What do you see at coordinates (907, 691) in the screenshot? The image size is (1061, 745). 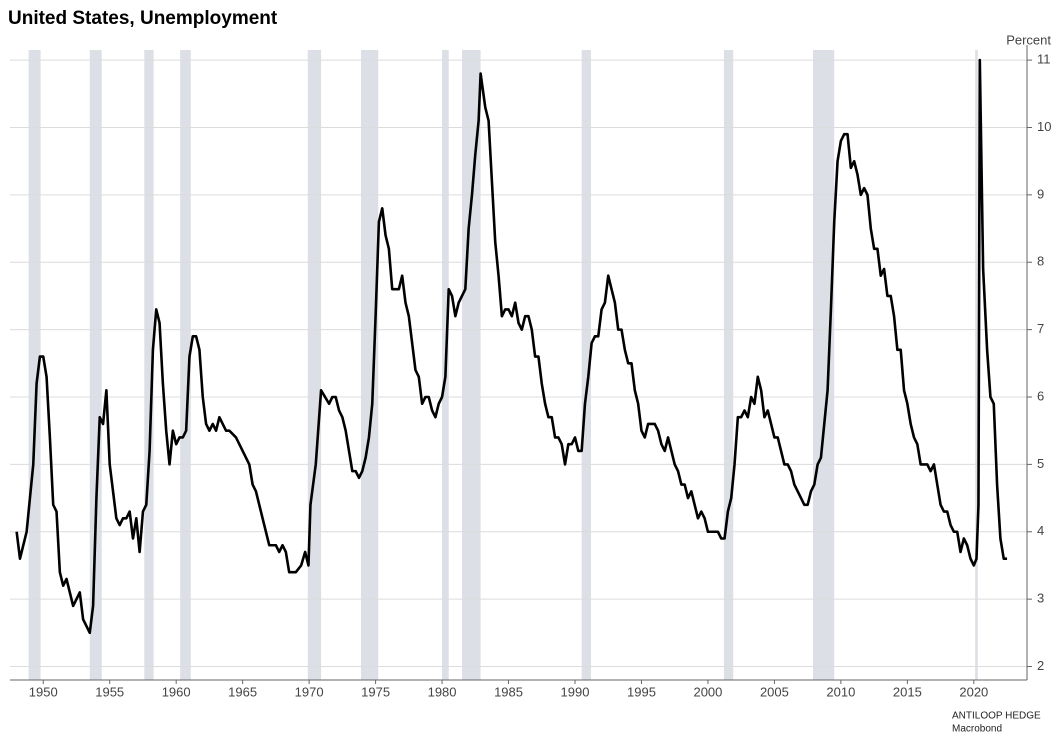 I see `x-tick-label: 2015` at bounding box center [907, 691].